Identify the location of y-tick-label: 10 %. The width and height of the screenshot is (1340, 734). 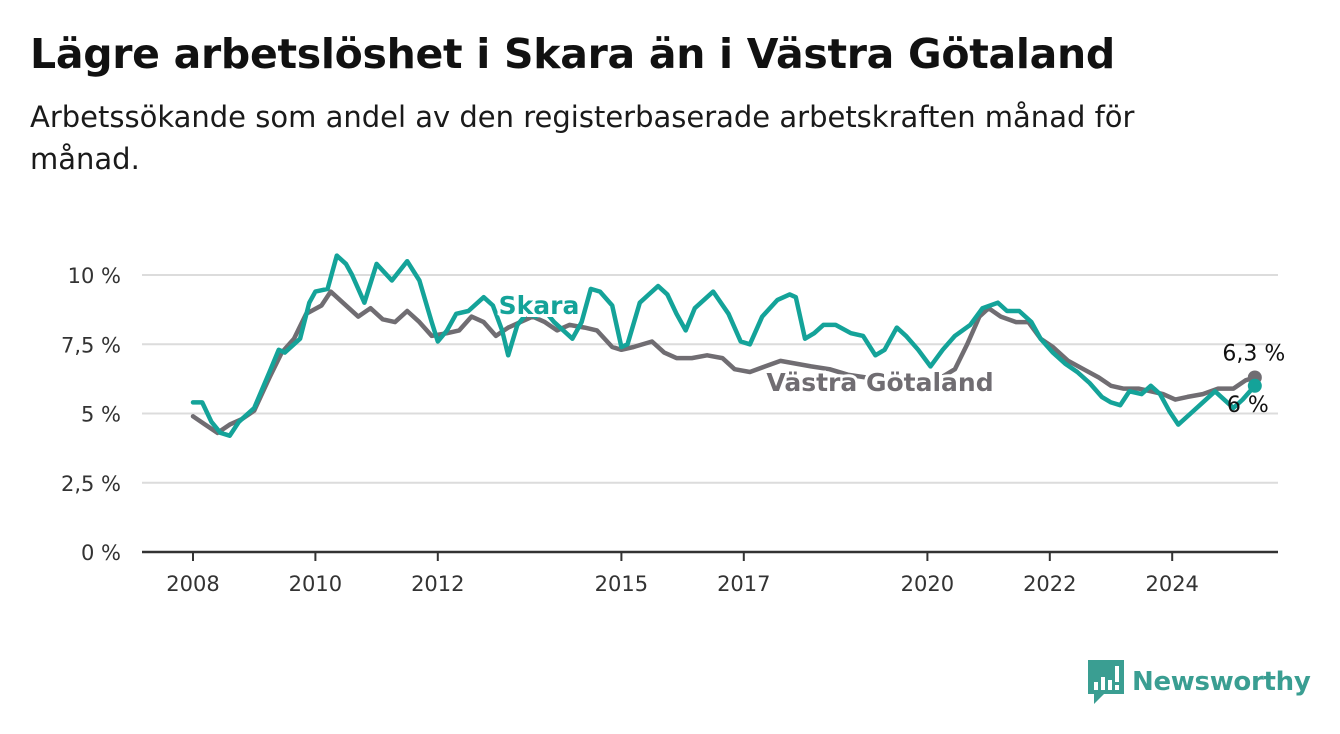
(94, 276).